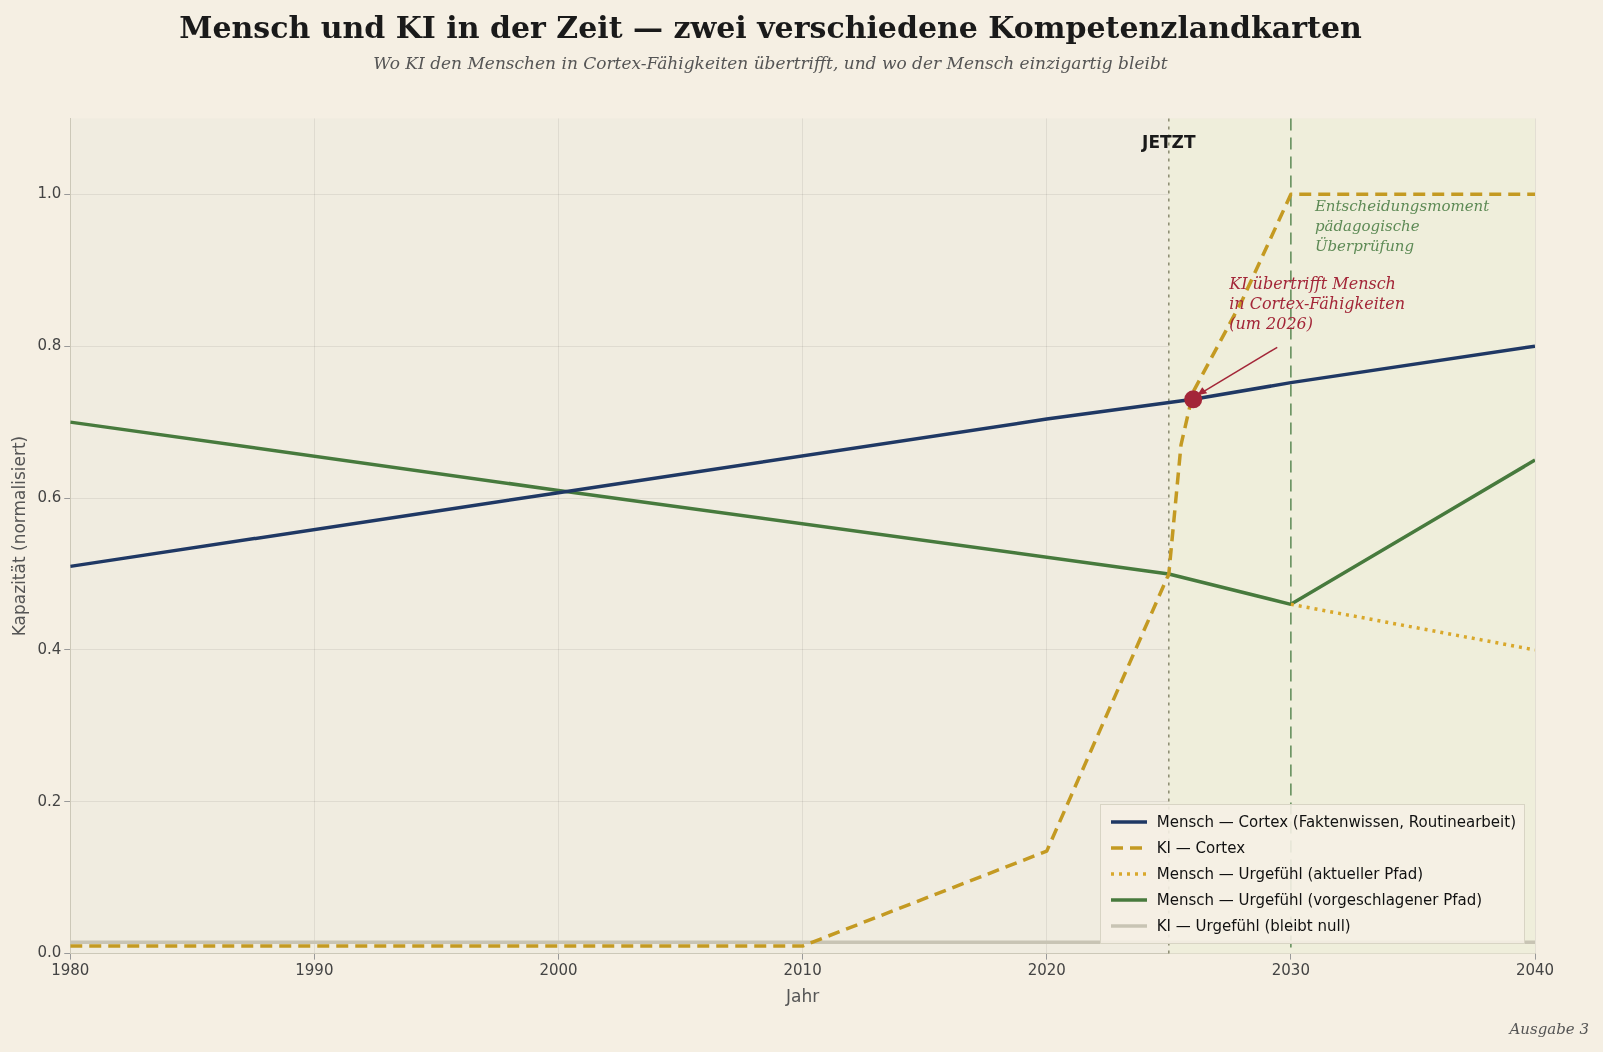 This screenshot has width=1603, height=1052. I want to click on x-tick-label: 2030, so click(1290, 970).